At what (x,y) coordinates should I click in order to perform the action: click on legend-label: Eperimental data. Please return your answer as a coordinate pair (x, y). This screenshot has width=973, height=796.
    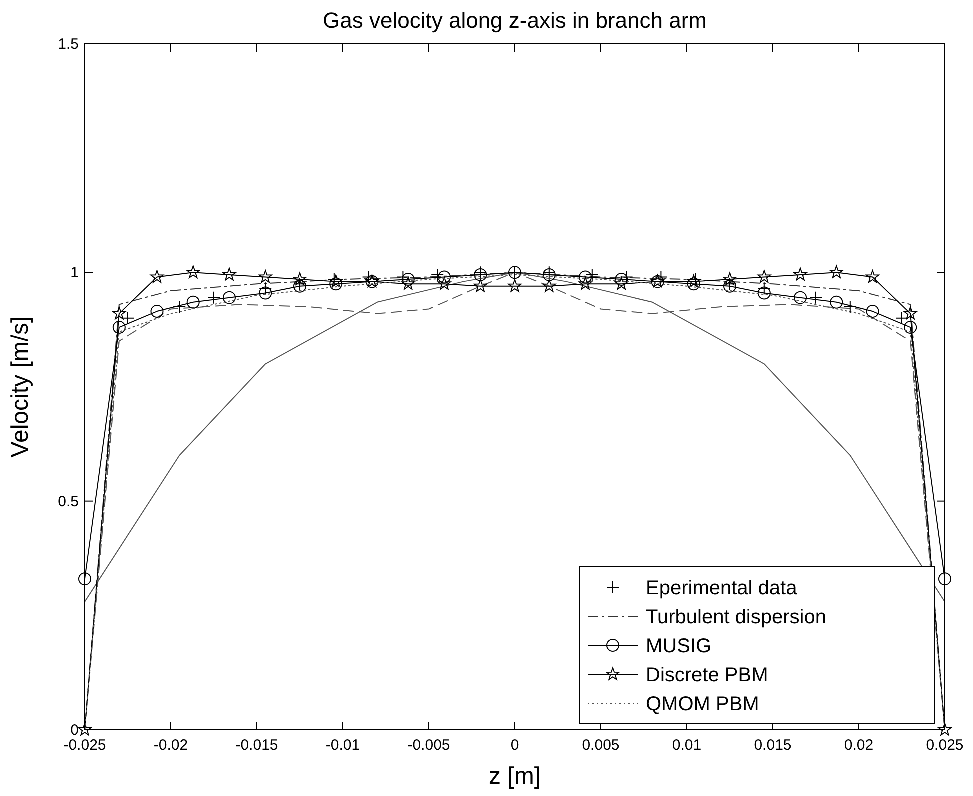
    Looking at the image, I should click on (722, 589).